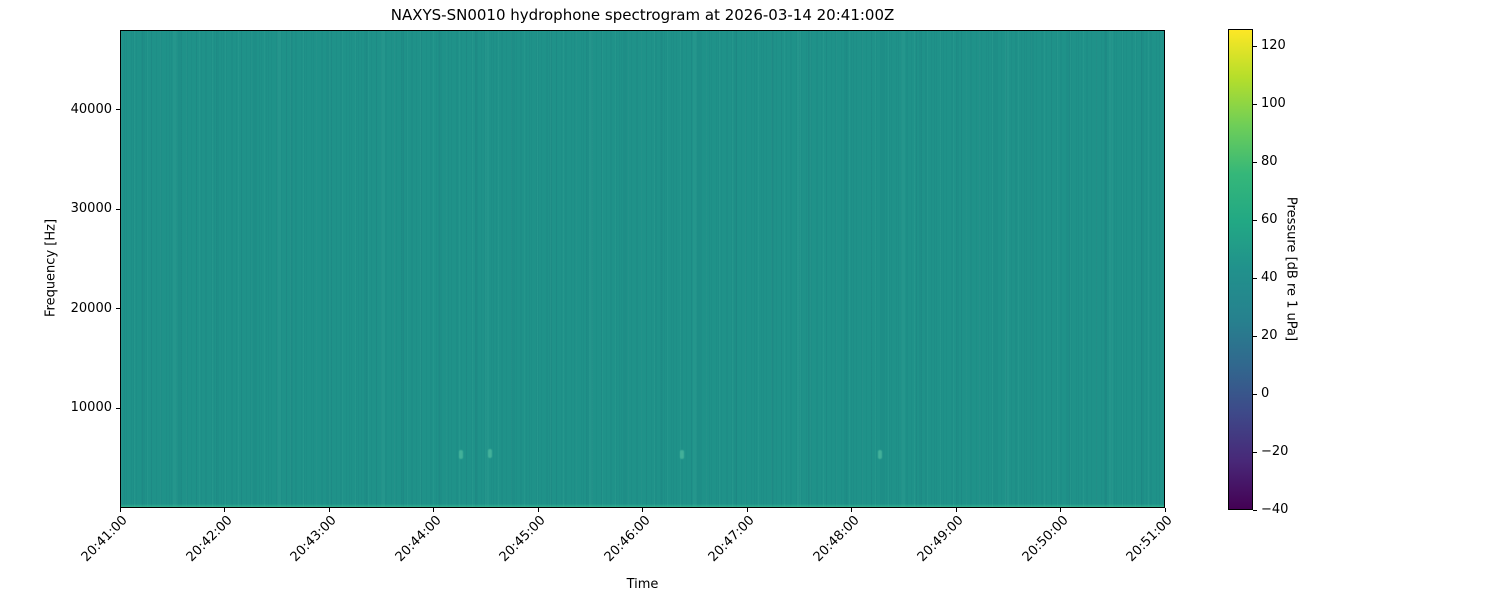 The image size is (1500, 600). Describe the element at coordinates (1275, 452) in the screenshot. I see `colorbar-tick-label: −20` at that location.